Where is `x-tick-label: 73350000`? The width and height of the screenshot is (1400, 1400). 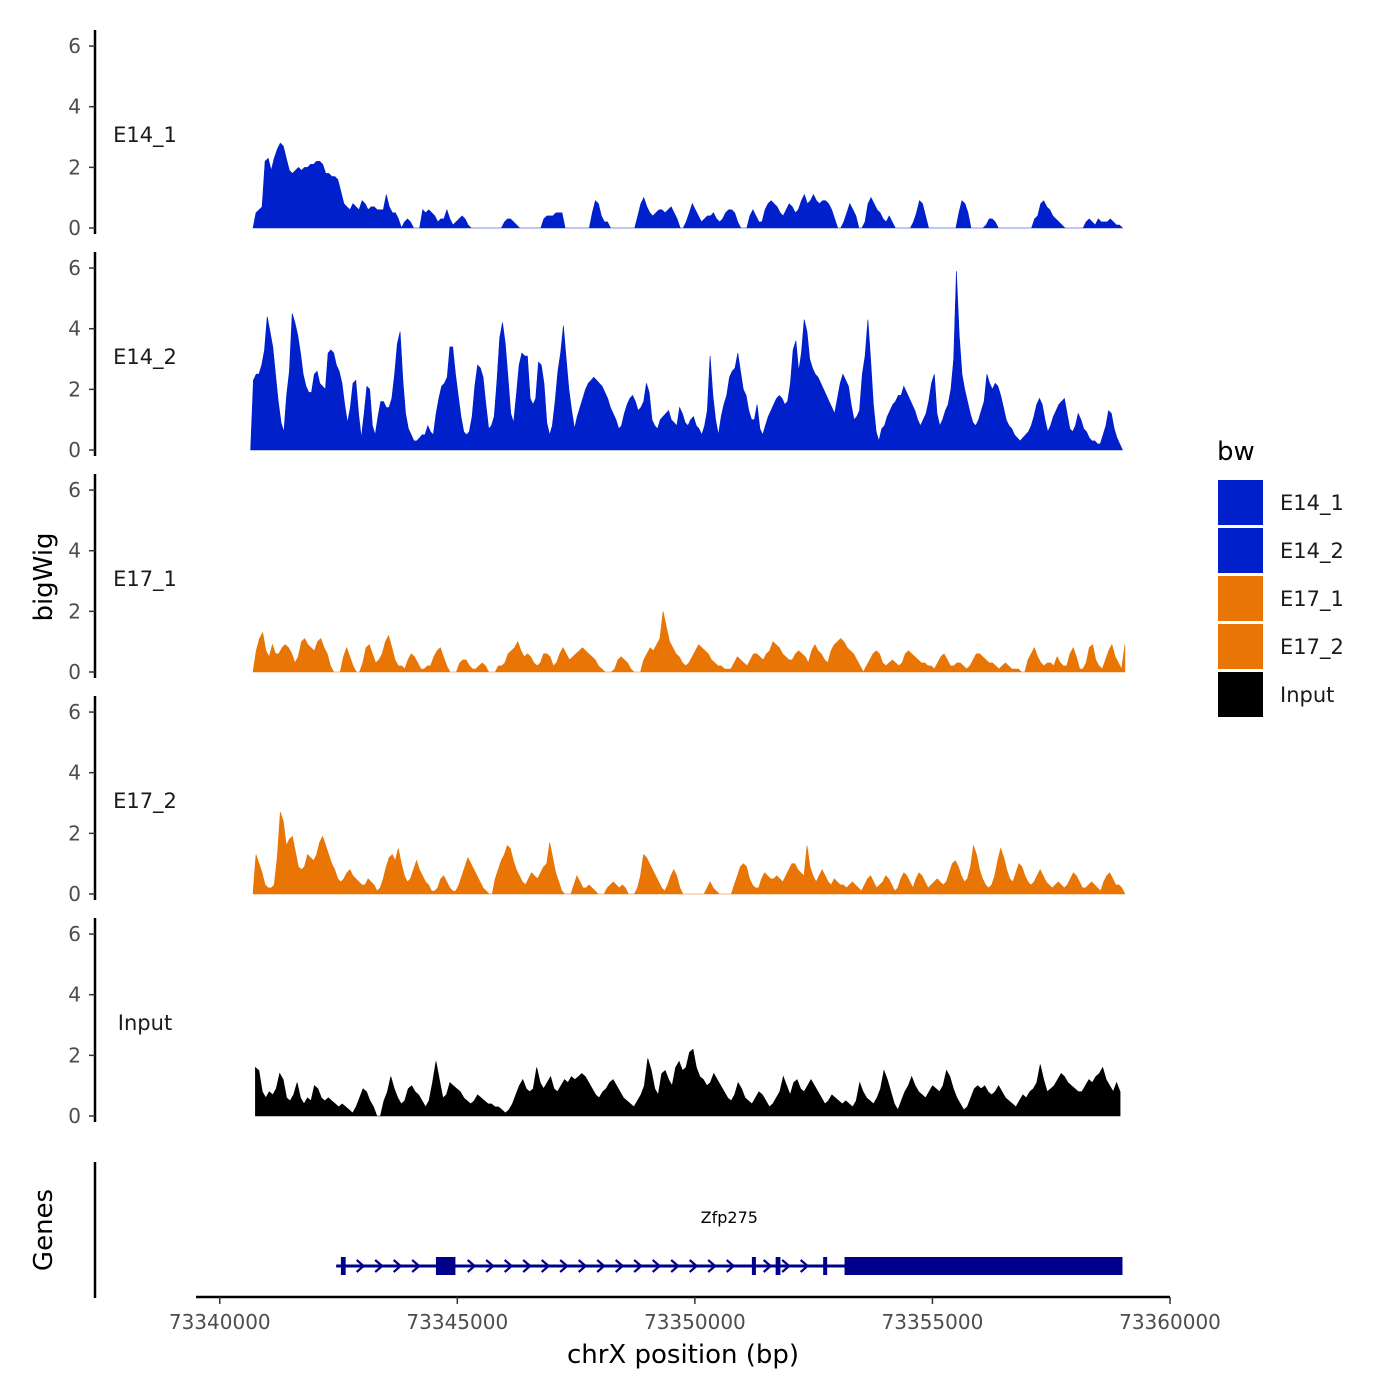 x-tick-label: 73350000 is located at coordinates (695, 1322).